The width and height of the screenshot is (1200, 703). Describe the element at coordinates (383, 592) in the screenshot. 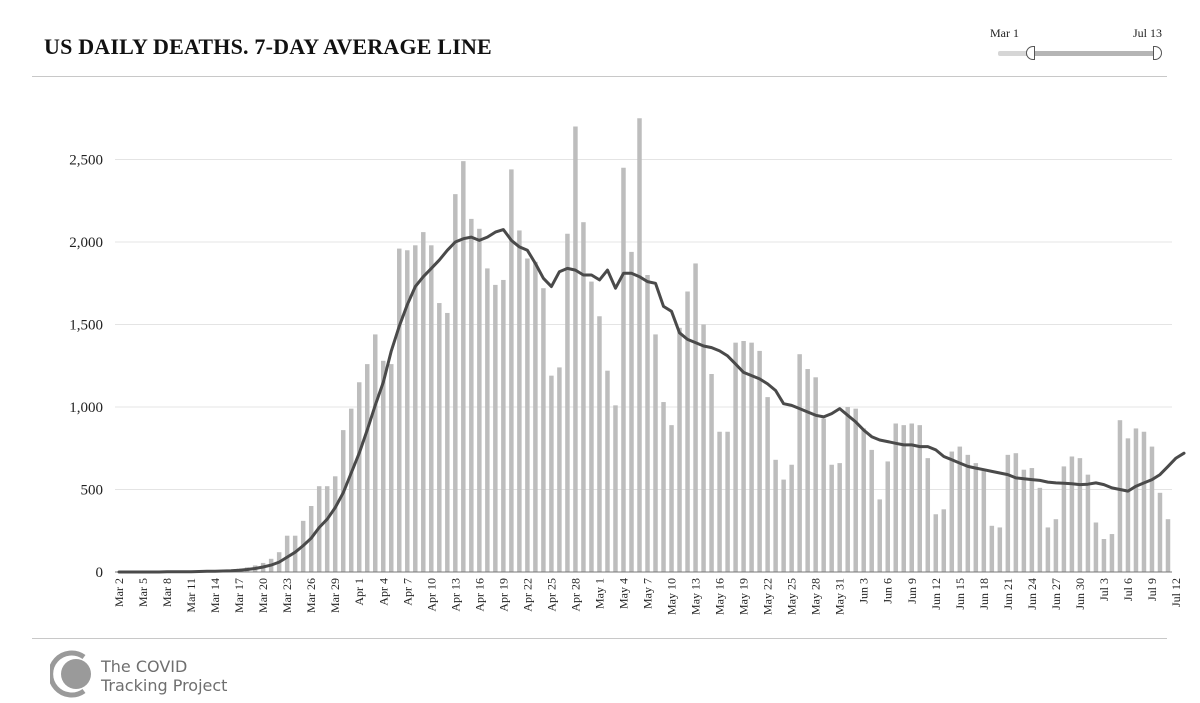

I see `x-tick-label: Apr 4` at that location.